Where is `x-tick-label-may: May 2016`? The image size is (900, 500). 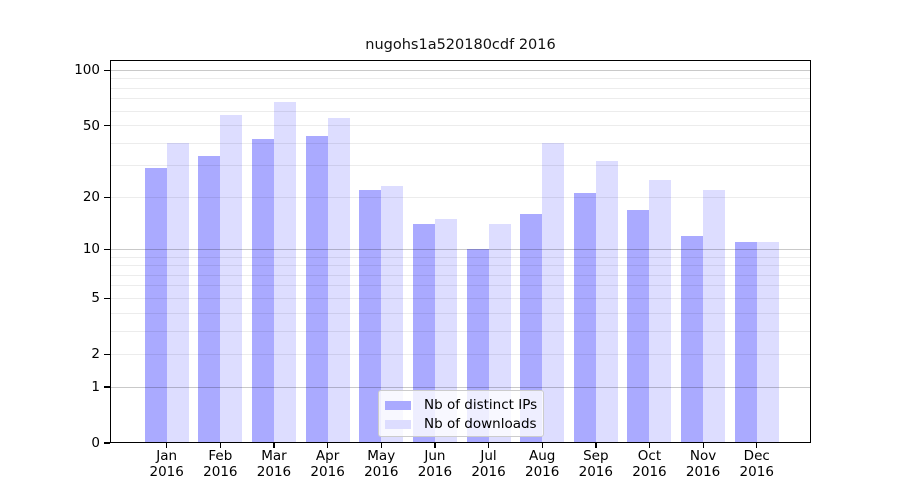
x-tick-label-may: May 2016 is located at coordinates (381, 464).